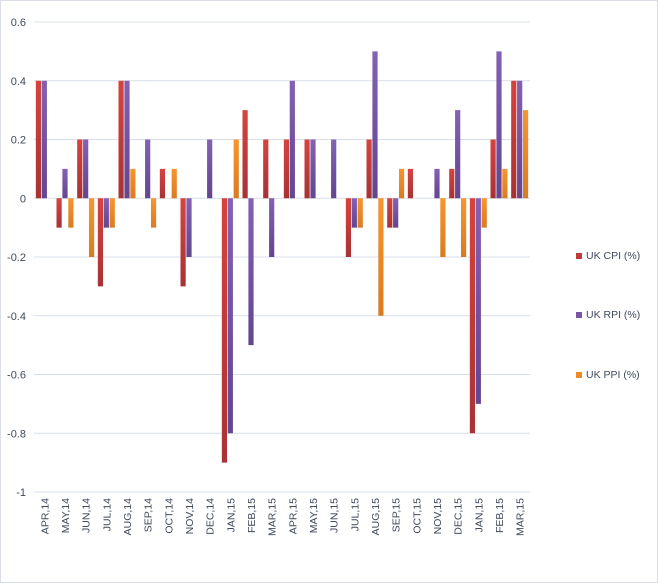 The height and width of the screenshot is (583, 658). I want to click on x-tick-label: OCT,15, so click(417, 516).